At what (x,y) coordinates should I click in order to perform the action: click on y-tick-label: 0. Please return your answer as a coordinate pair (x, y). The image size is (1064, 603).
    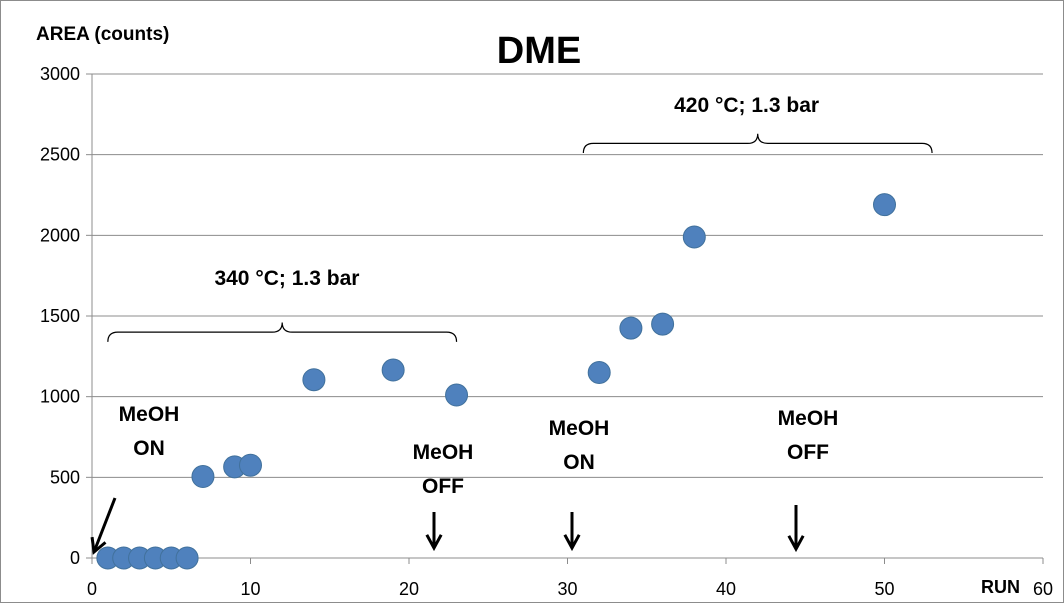
    Looking at the image, I should click on (75, 558).